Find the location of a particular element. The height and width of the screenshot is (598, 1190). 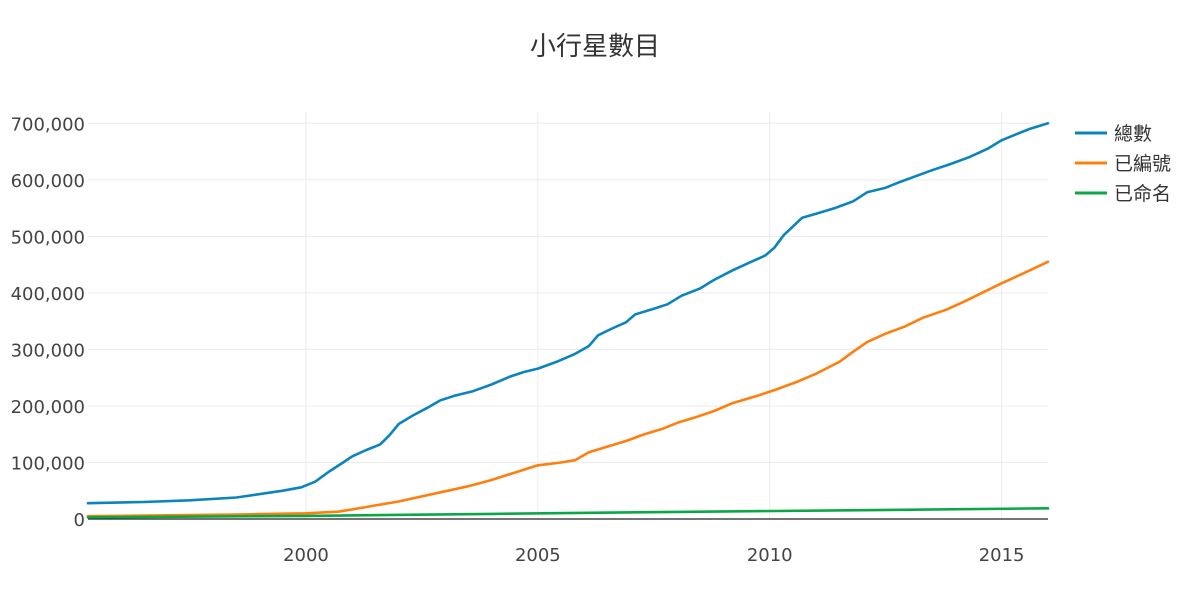

y-tick-label: 600,000 is located at coordinates (48, 181).